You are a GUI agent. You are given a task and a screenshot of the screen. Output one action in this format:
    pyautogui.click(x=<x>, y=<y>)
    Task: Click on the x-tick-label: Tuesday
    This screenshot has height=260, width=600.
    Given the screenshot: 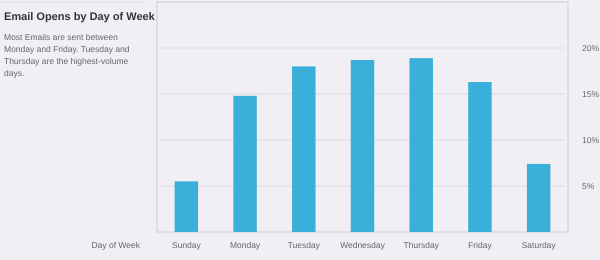 What is the action you would take?
    pyautogui.click(x=304, y=245)
    